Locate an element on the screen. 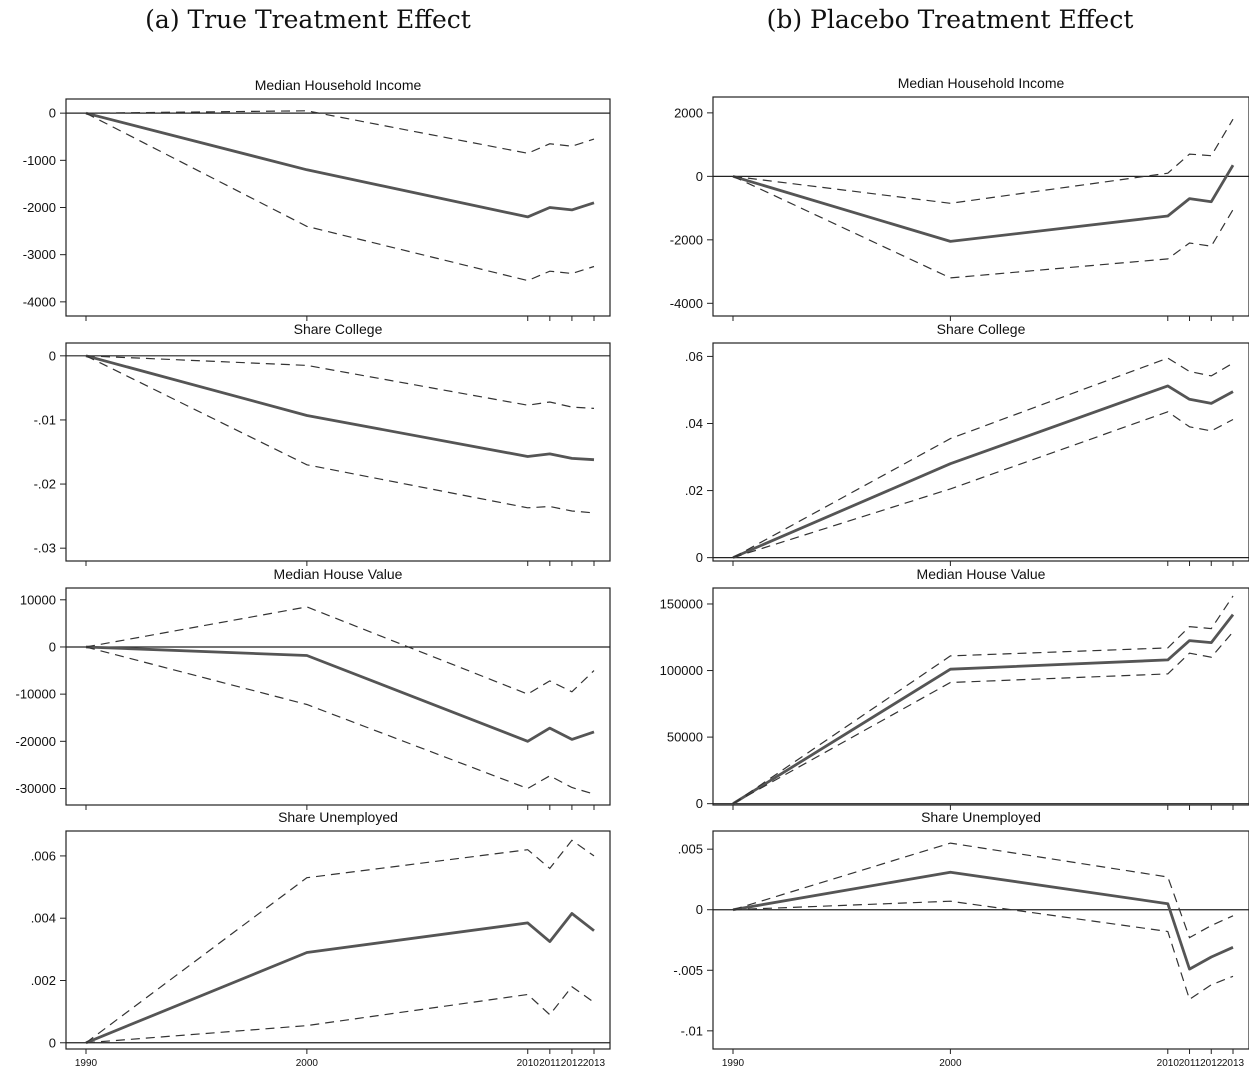  column-title-b: (b) Placebo Treatment Effect is located at coordinates (950, 19).